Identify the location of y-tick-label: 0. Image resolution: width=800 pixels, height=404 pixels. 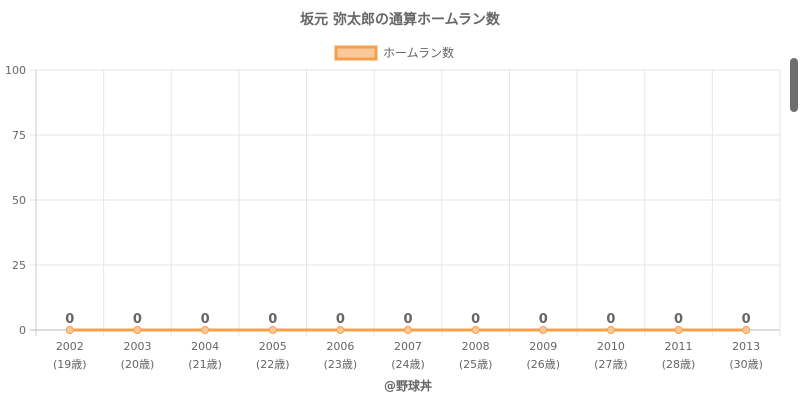
(22, 330).